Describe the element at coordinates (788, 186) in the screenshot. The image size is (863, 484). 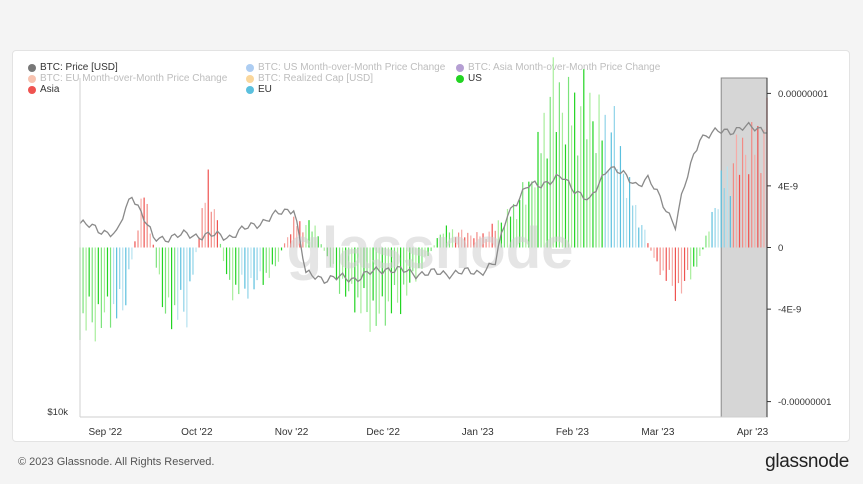
I see `y-right-tick-label: 4E-9` at that location.